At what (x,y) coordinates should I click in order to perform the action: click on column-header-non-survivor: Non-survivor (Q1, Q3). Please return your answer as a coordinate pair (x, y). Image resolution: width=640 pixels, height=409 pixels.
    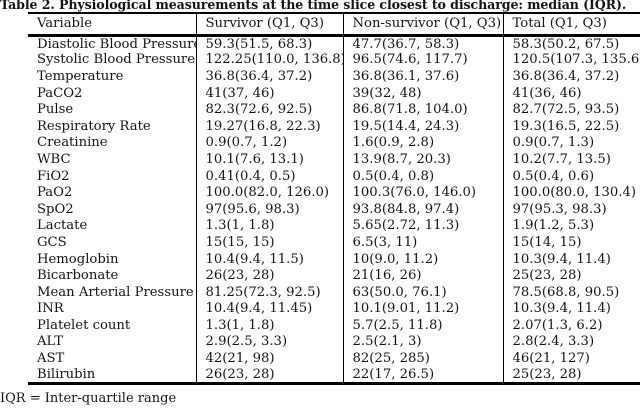
    Looking at the image, I should click on (423, 24).